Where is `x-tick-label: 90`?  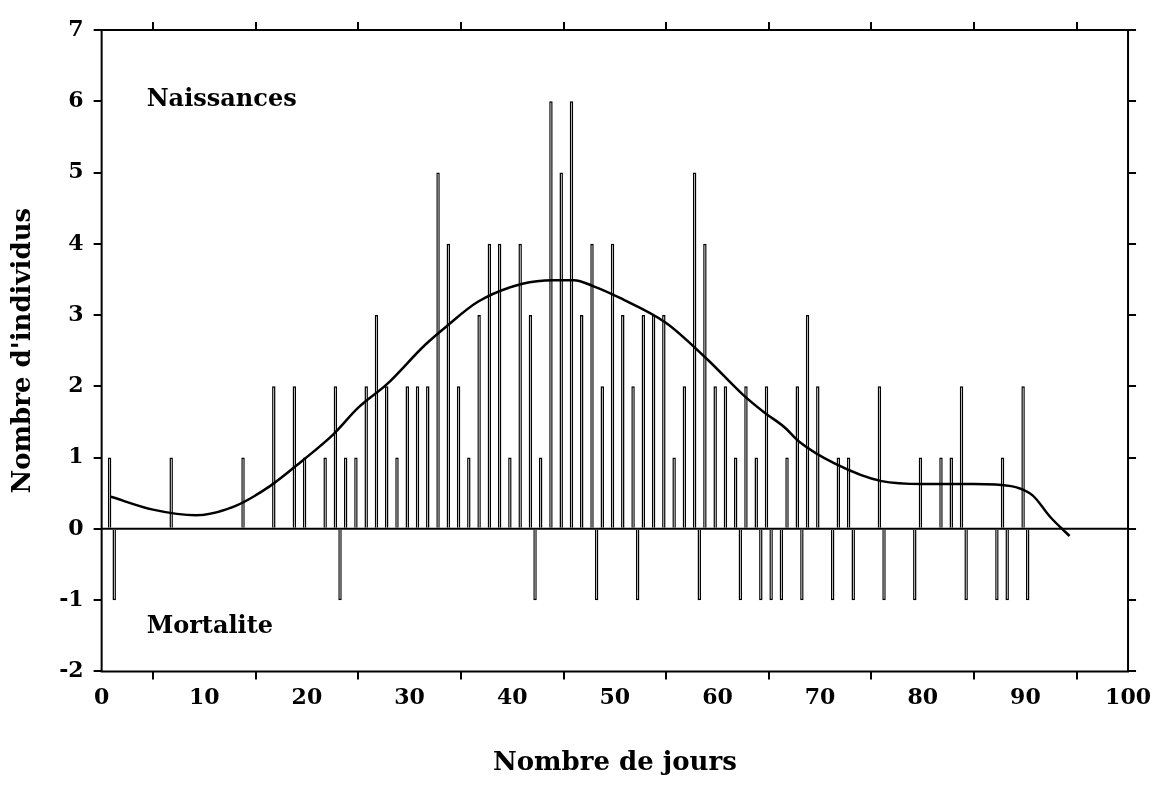 x-tick-label: 90 is located at coordinates (1025, 696).